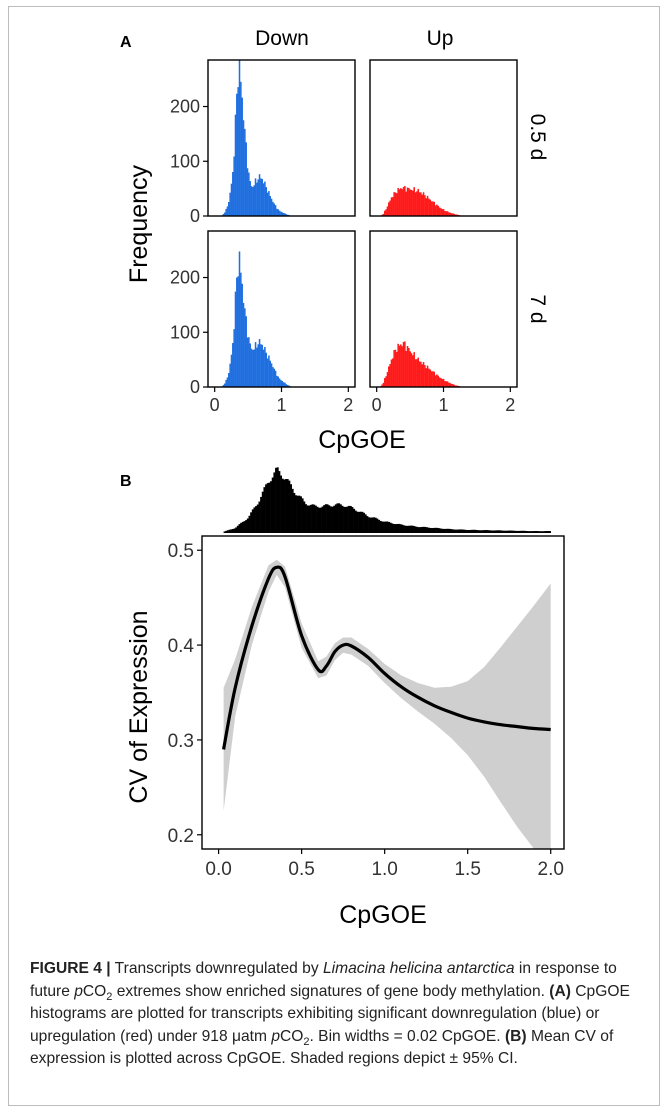 The width and height of the screenshot is (671, 1118). I want to click on caption-label-a: (A), so click(560, 991).